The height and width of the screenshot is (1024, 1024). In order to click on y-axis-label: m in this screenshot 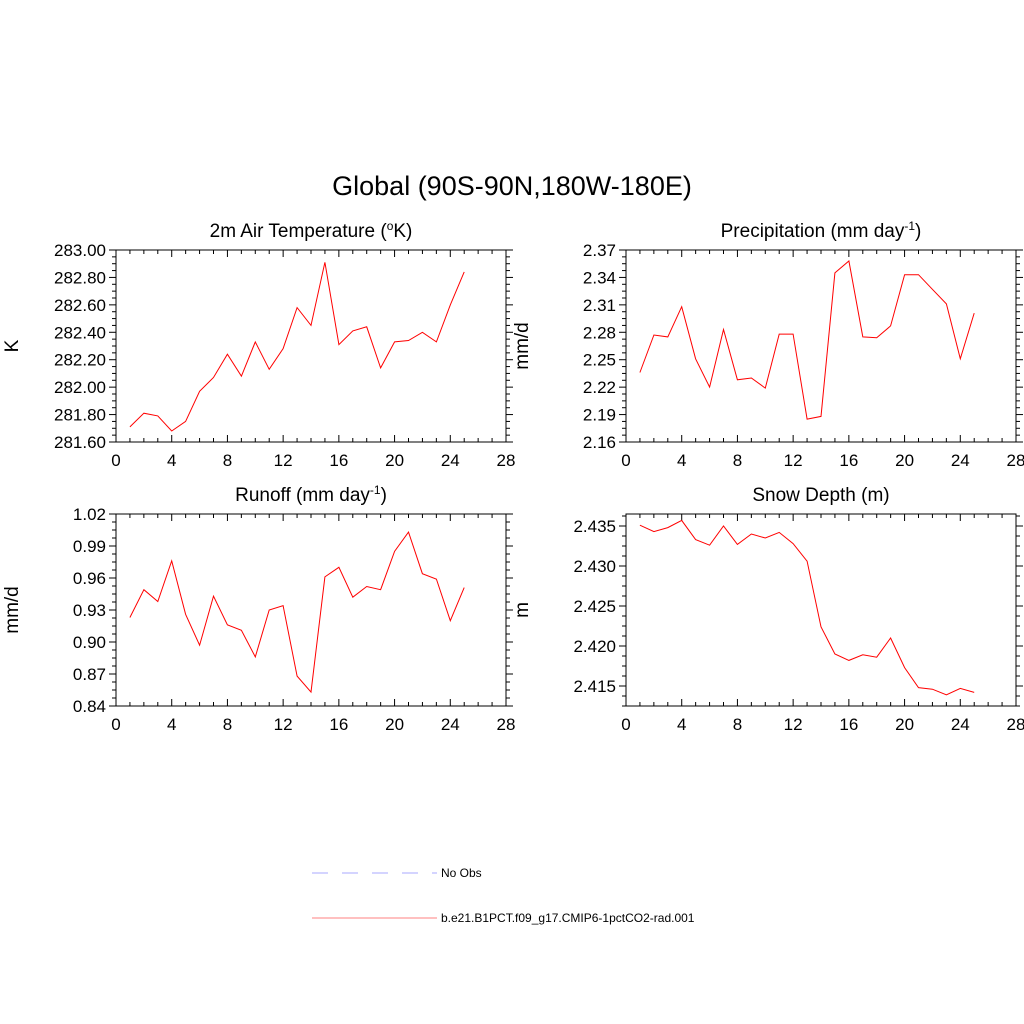, I will do `click(522, 610)`.